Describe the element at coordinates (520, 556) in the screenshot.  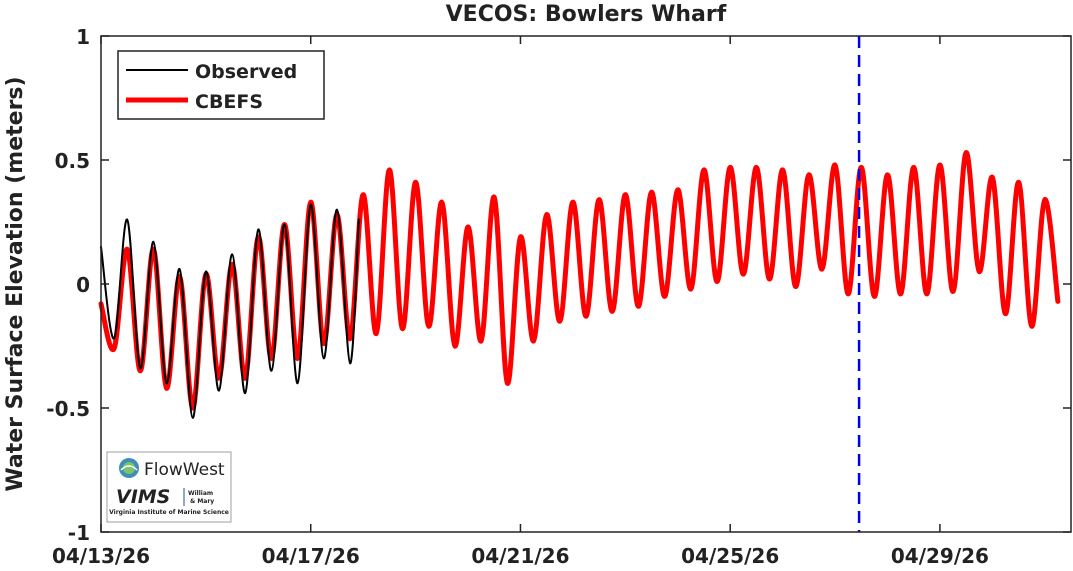
I see `x-tick-label: 04/21/26` at that location.